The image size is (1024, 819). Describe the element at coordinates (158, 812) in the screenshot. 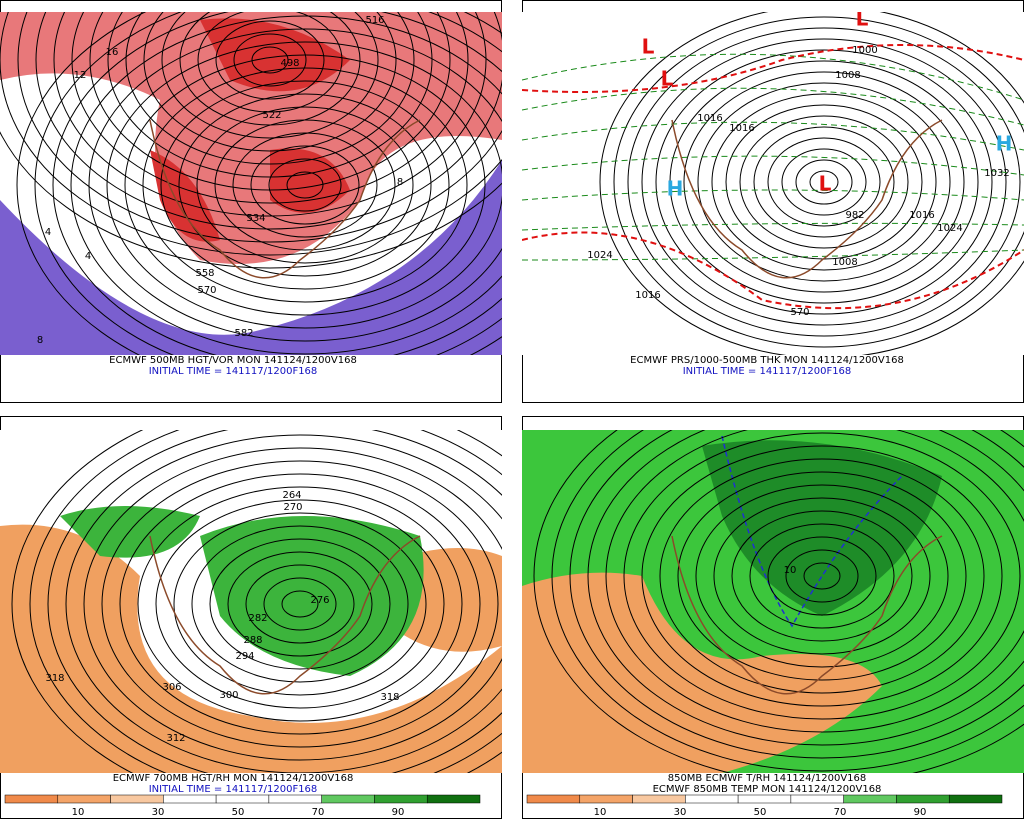

I see `colorbar-label: 30` at that location.